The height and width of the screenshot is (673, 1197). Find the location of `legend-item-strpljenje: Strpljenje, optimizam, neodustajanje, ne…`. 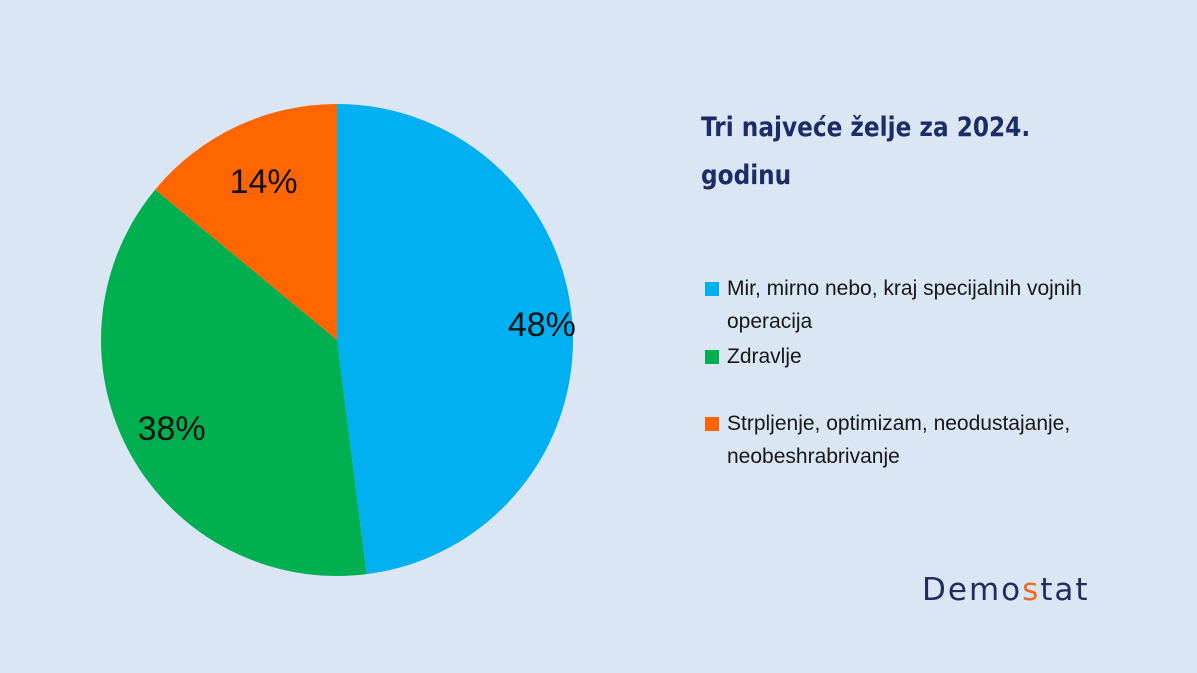

legend-item-strpljenje: Strpljenje, optimizam, neodustajanje, ne… is located at coordinates (920, 440).